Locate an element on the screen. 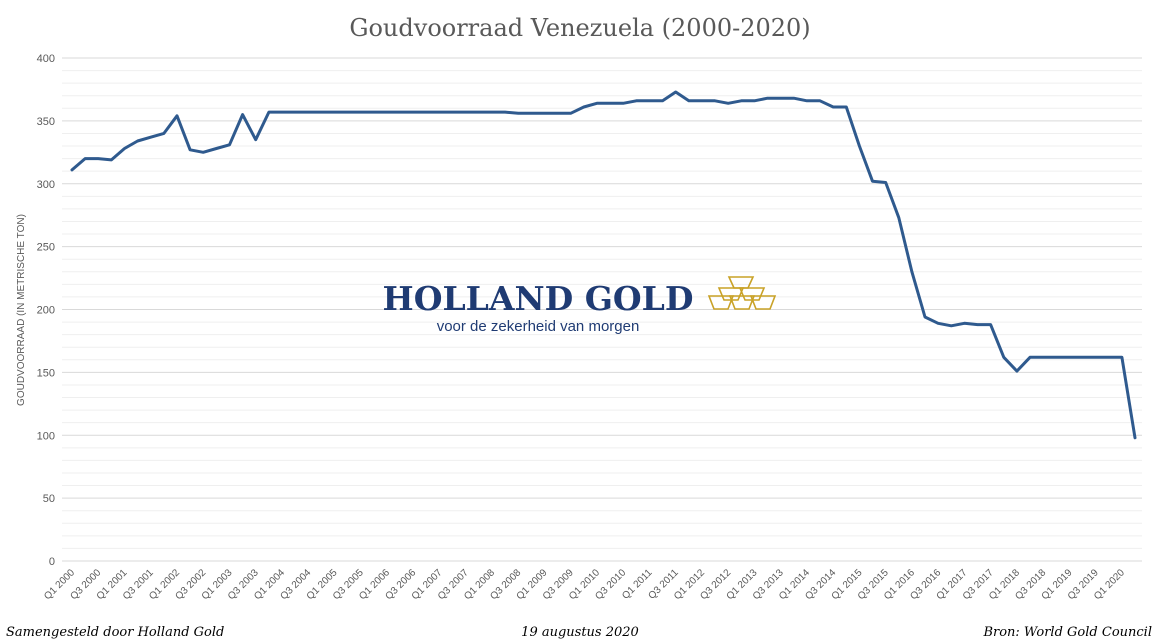 Image resolution: width=1160 pixels, height=644 pixels. logo-wordmark: HOLLAND GOLD is located at coordinates (538, 298).